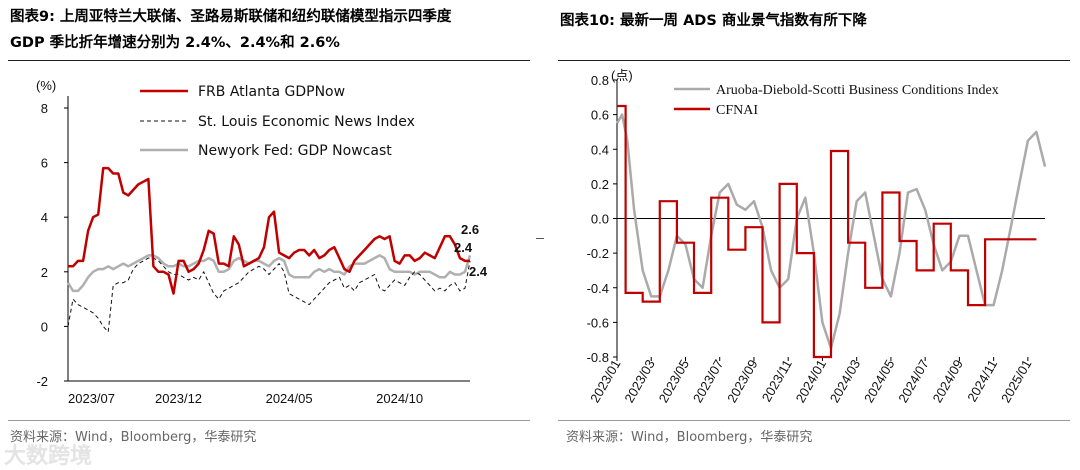  Describe the element at coordinates (689, 437) in the screenshot. I see `right-source-note: 资料来源：Wind，Bloomberg，华泰研究` at that location.